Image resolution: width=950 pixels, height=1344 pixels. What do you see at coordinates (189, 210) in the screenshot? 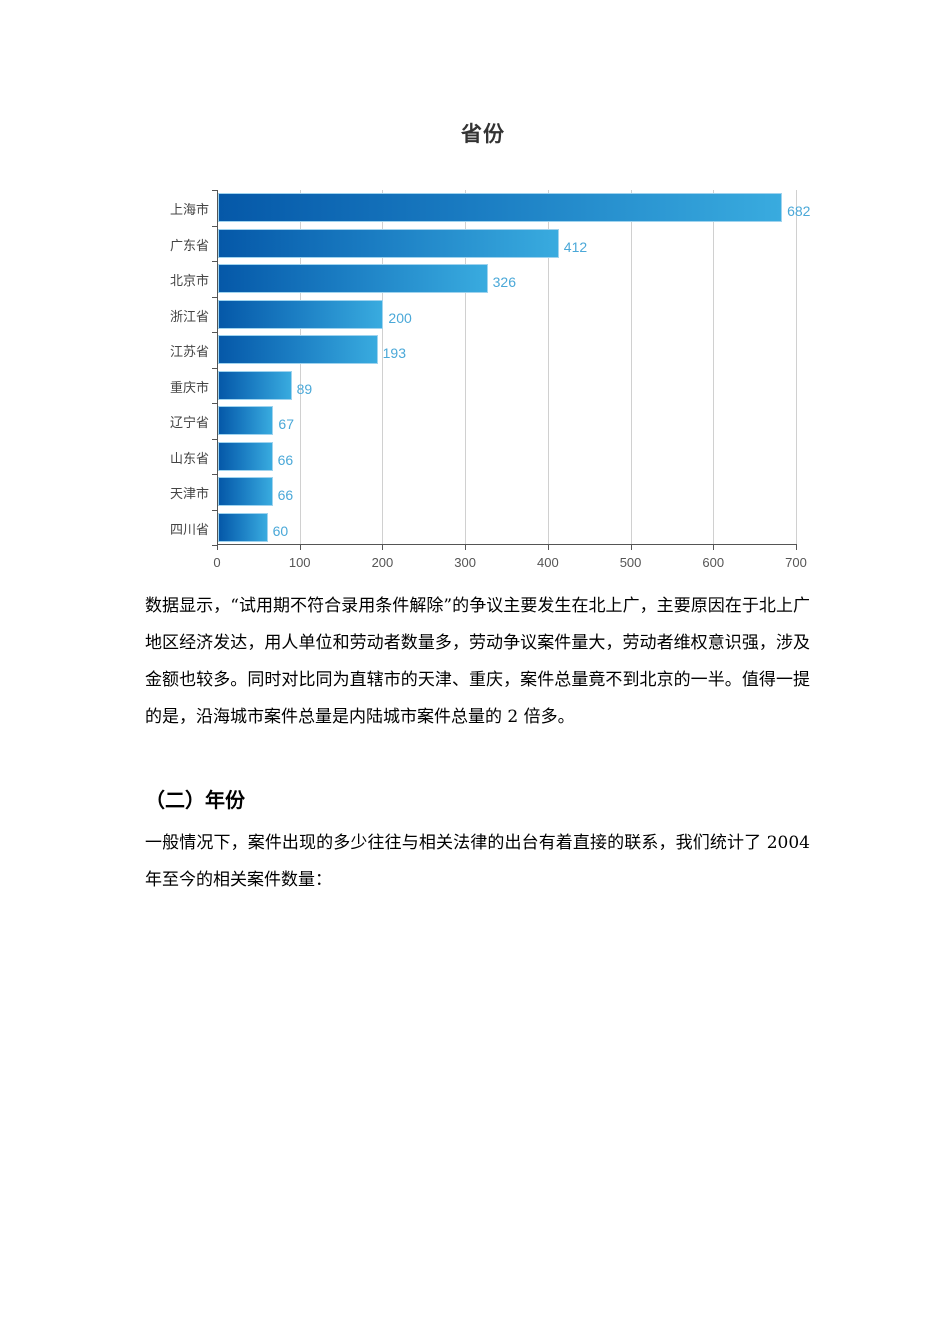
I see `category-label: 上海市` at bounding box center [189, 210].